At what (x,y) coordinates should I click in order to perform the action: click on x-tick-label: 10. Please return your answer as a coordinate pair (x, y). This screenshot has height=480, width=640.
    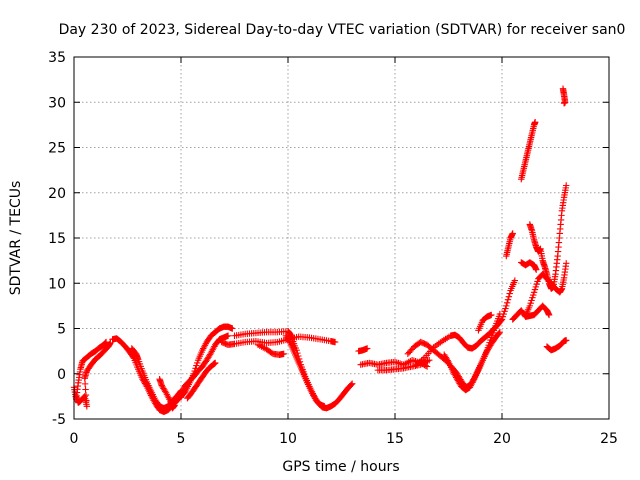
    Looking at the image, I should click on (288, 439).